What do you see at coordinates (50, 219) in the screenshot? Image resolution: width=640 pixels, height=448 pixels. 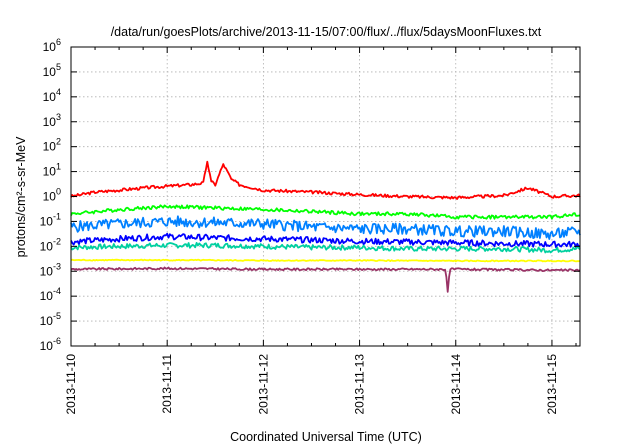 I see `y-tick-label: 10⁻¹` at bounding box center [50, 219].